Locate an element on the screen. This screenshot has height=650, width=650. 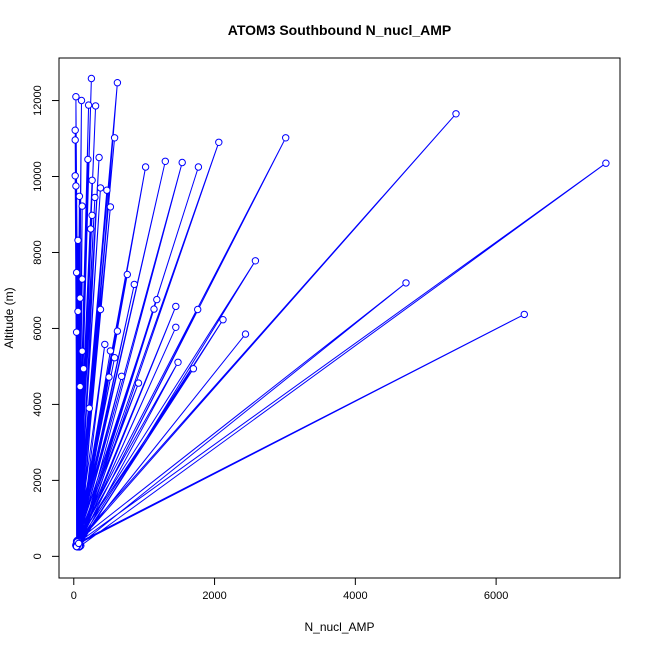
y-tick-label: 12000 is located at coordinates (38, 100).